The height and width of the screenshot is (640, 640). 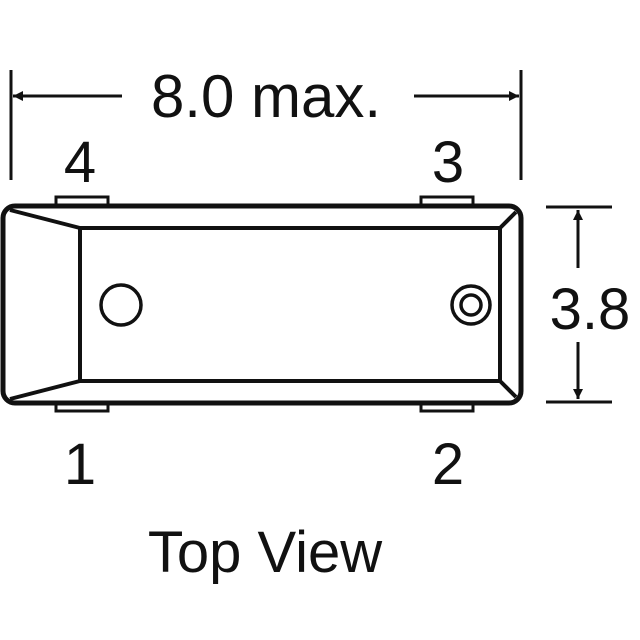 I want to click on pin1-indicator-inner, so click(x=471, y=305).